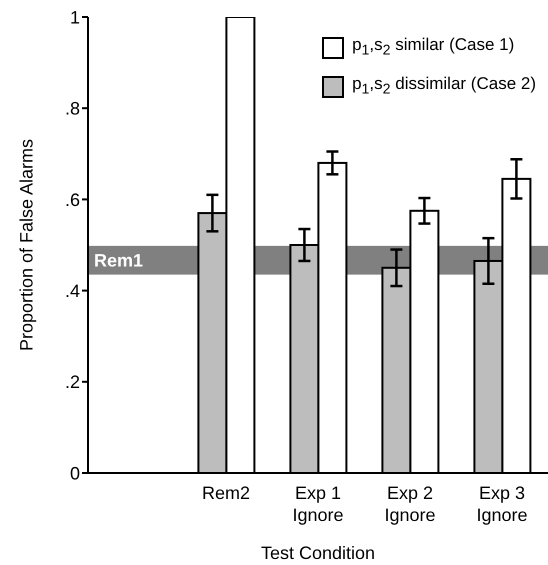 The width and height of the screenshot is (548, 565). I want to click on y-tick-label: .8, so click(72, 108).